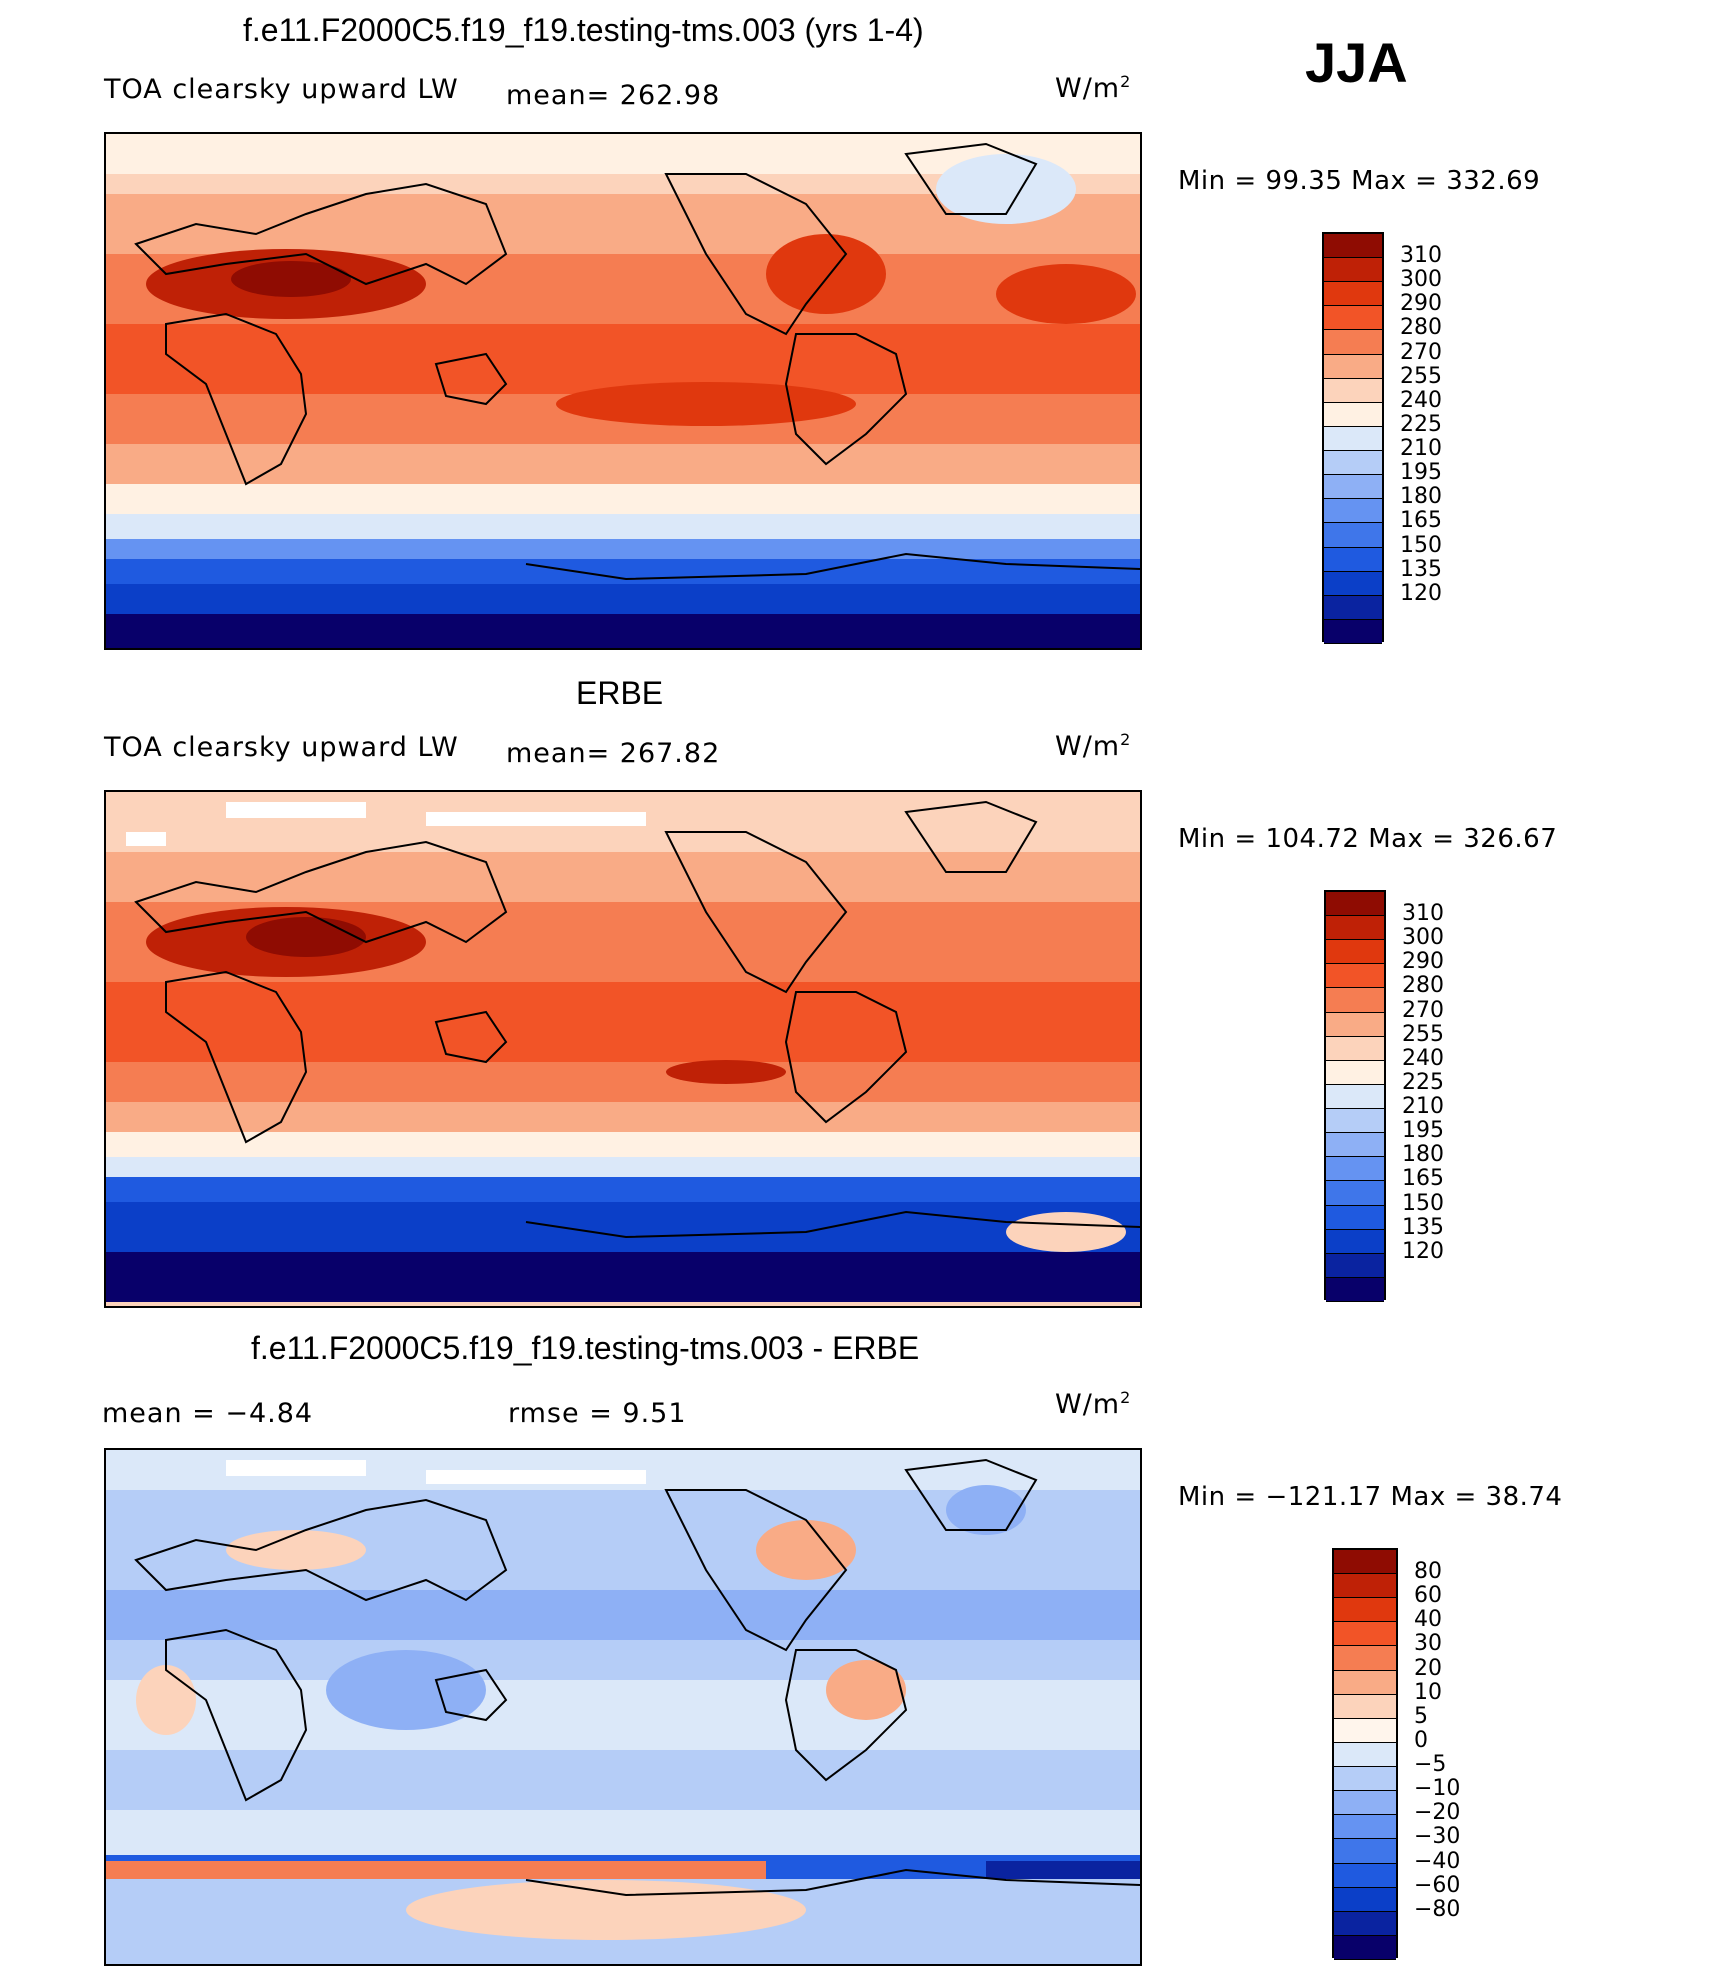  I want to click on colorbar-tick-label: 10, so click(1428, 1692).